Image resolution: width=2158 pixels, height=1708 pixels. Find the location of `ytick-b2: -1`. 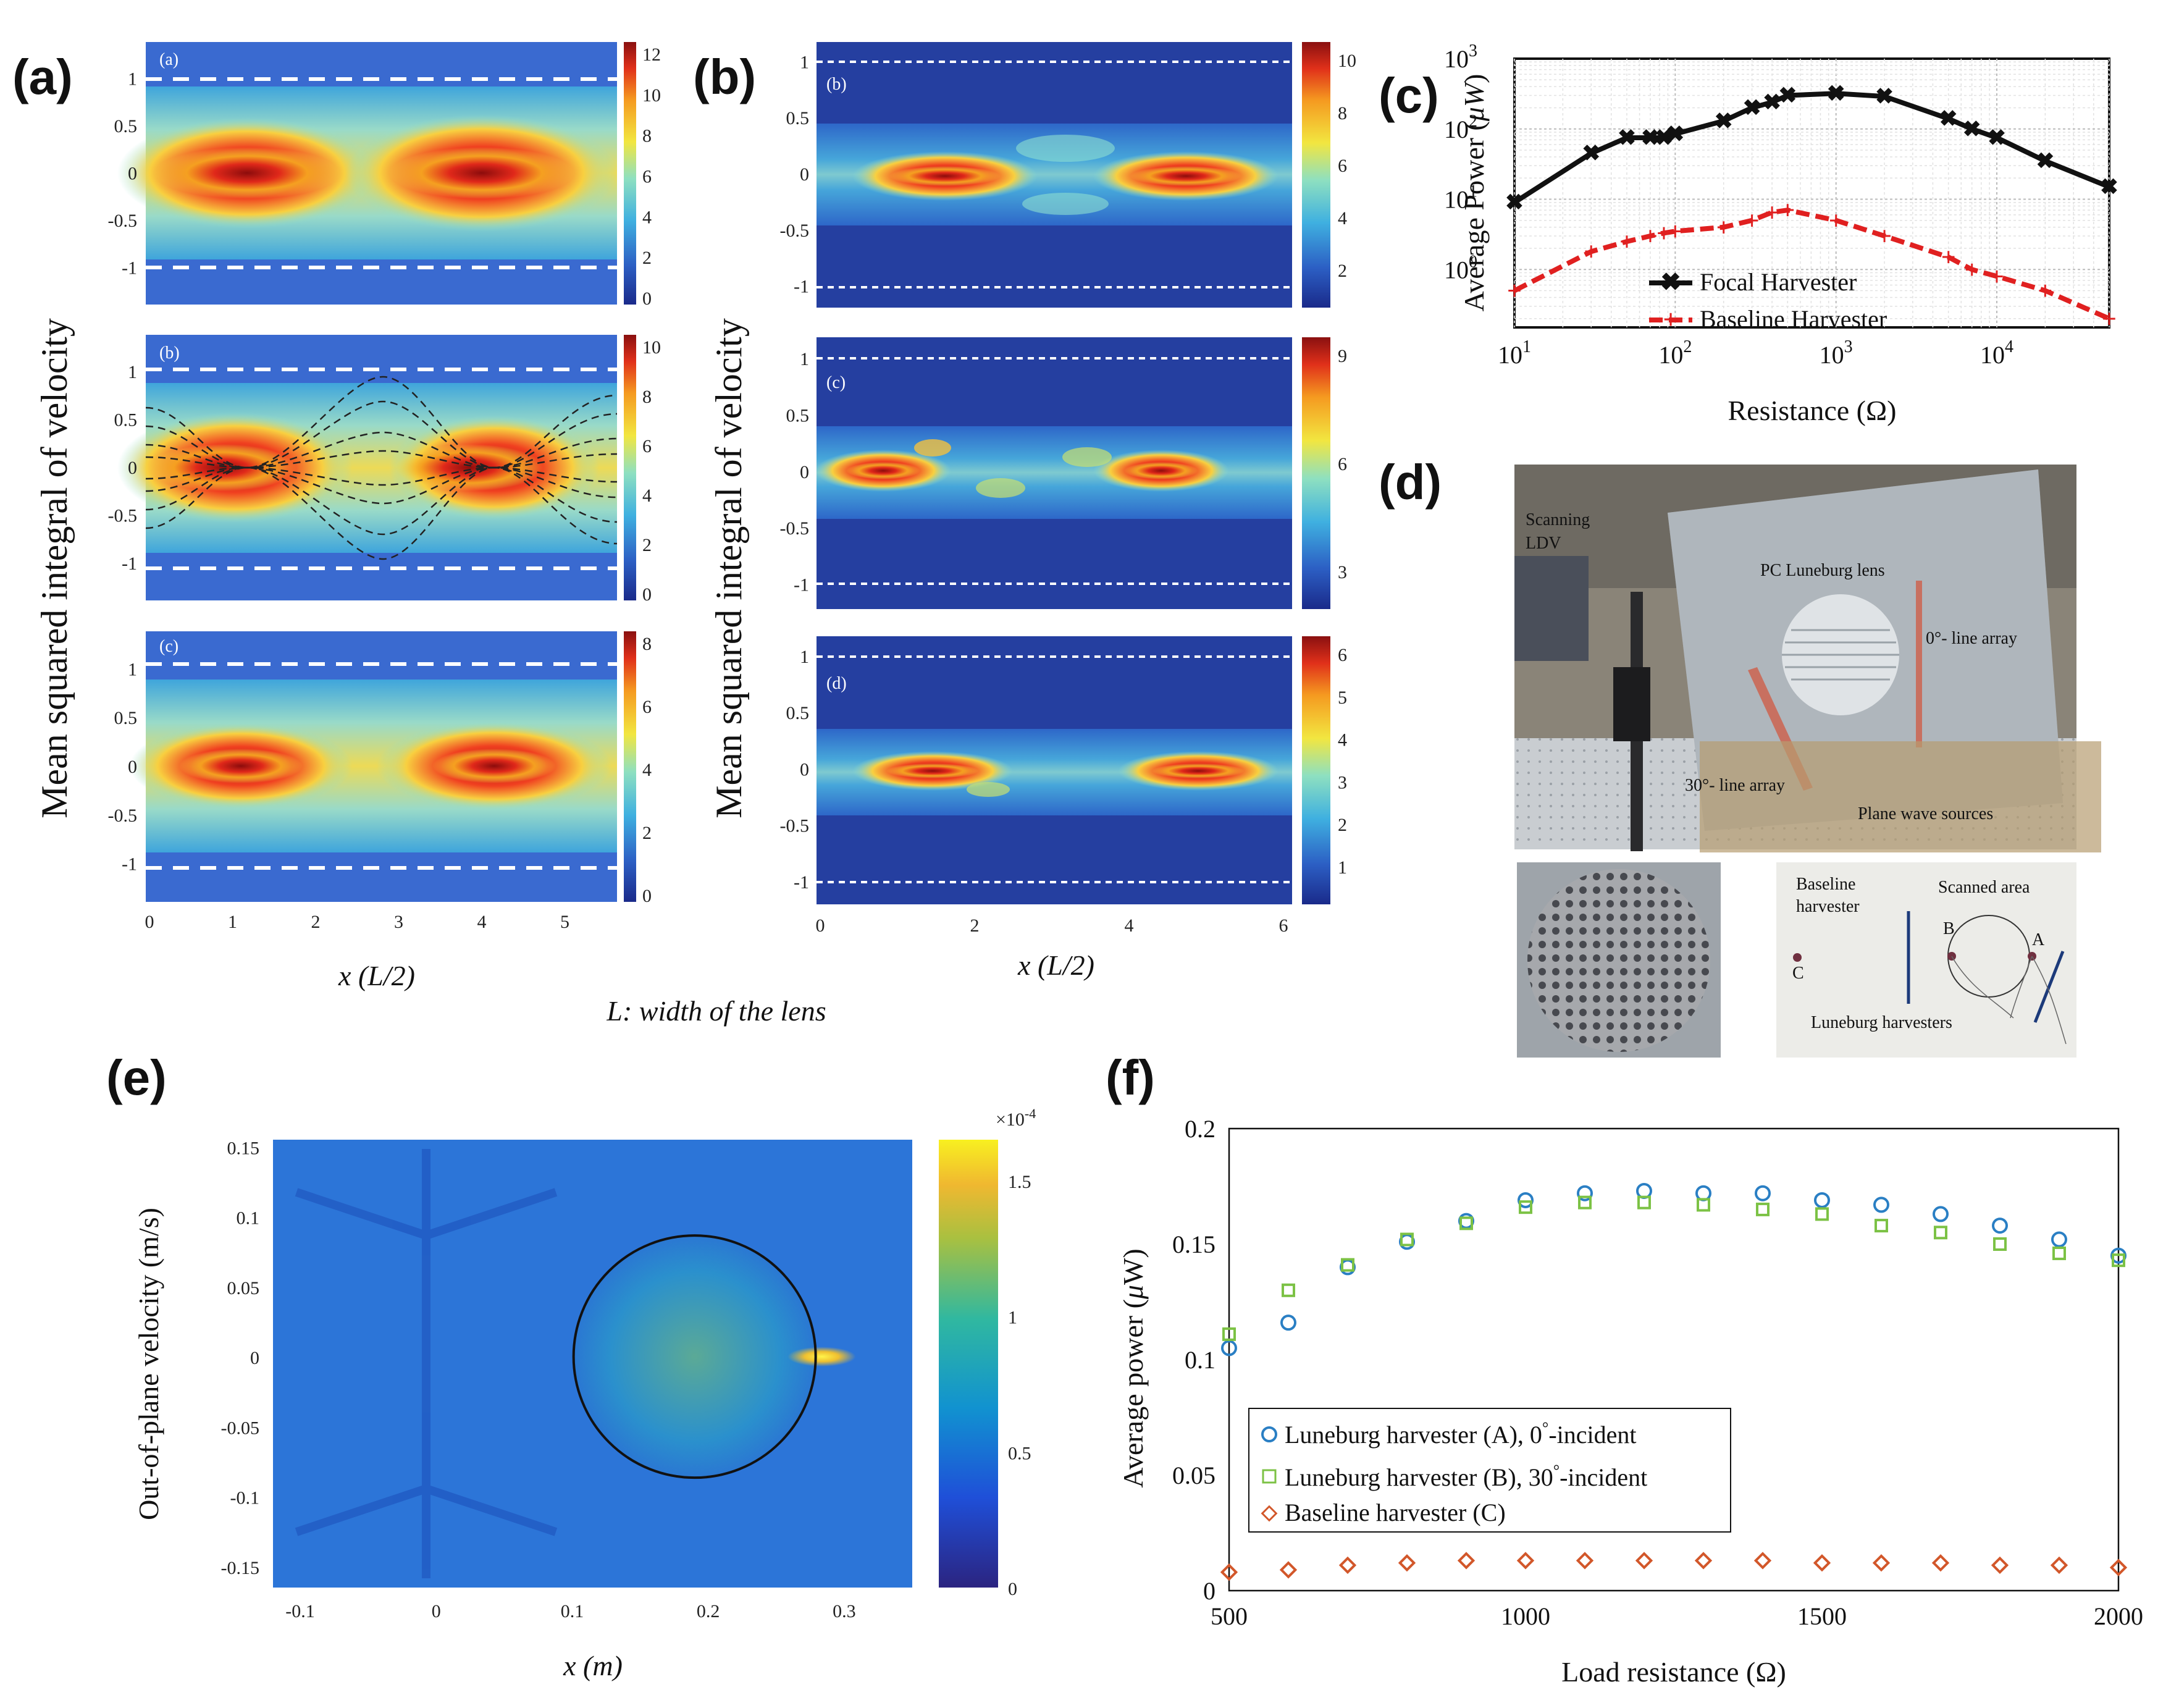

ytick-b2: -1 is located at coordinates (801, 584).